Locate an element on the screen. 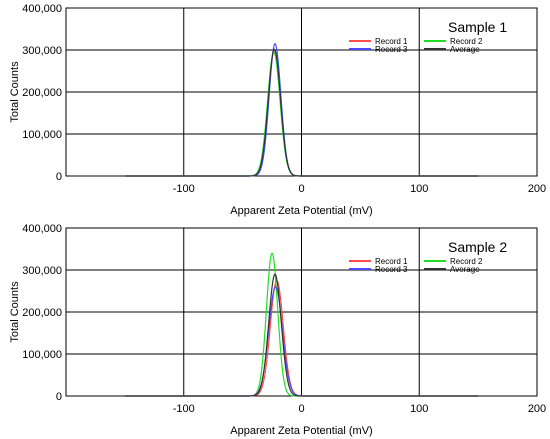 This screenshot has width=550, height=439. sample-annotation: Sample 1 is located at coordinates (477, 27).